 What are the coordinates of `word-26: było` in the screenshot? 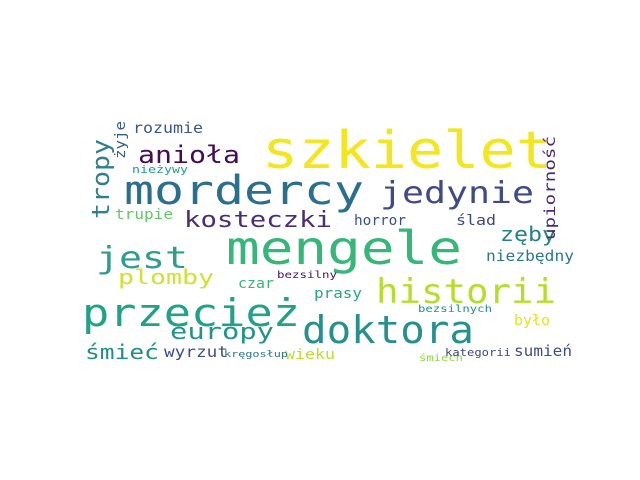 It's located at (532, 321).